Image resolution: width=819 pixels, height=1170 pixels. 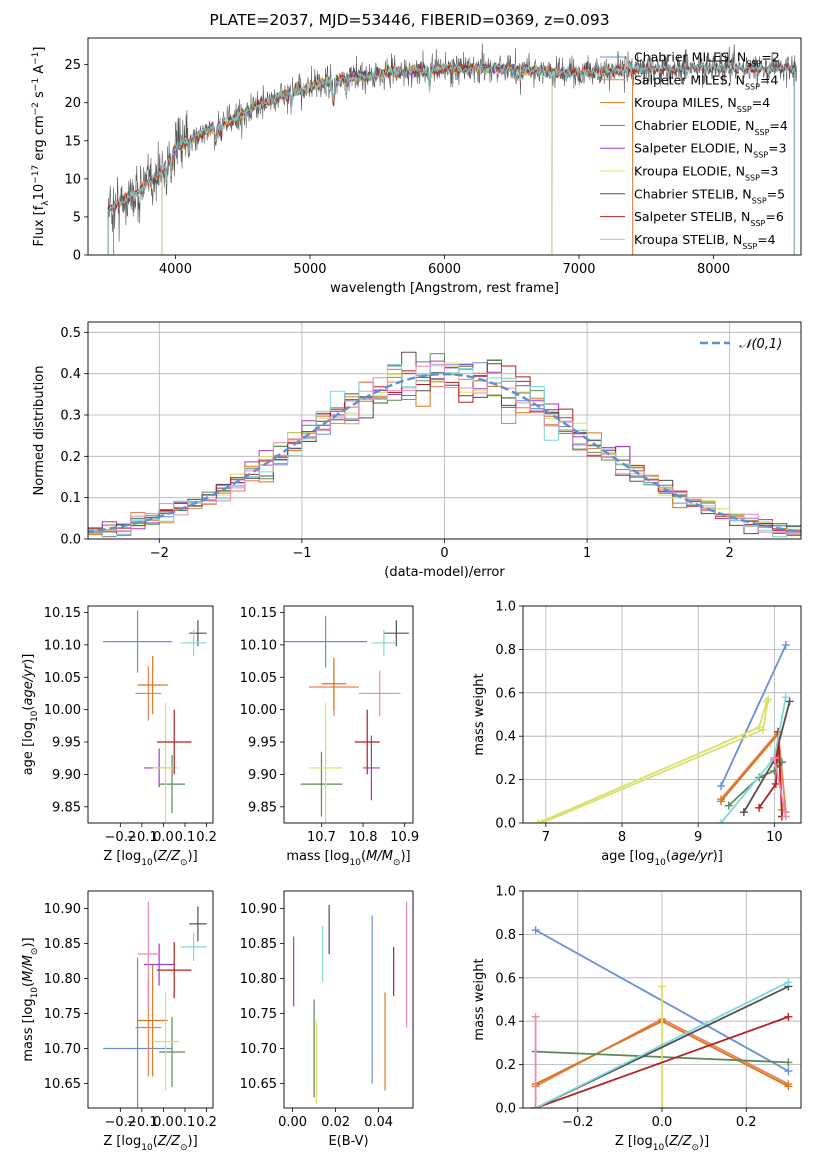 What do you see at coordinates (348, 1141) in the screenshot?
I see `x-axis-label: E(B-V)` at bounding box center [348, 1141].